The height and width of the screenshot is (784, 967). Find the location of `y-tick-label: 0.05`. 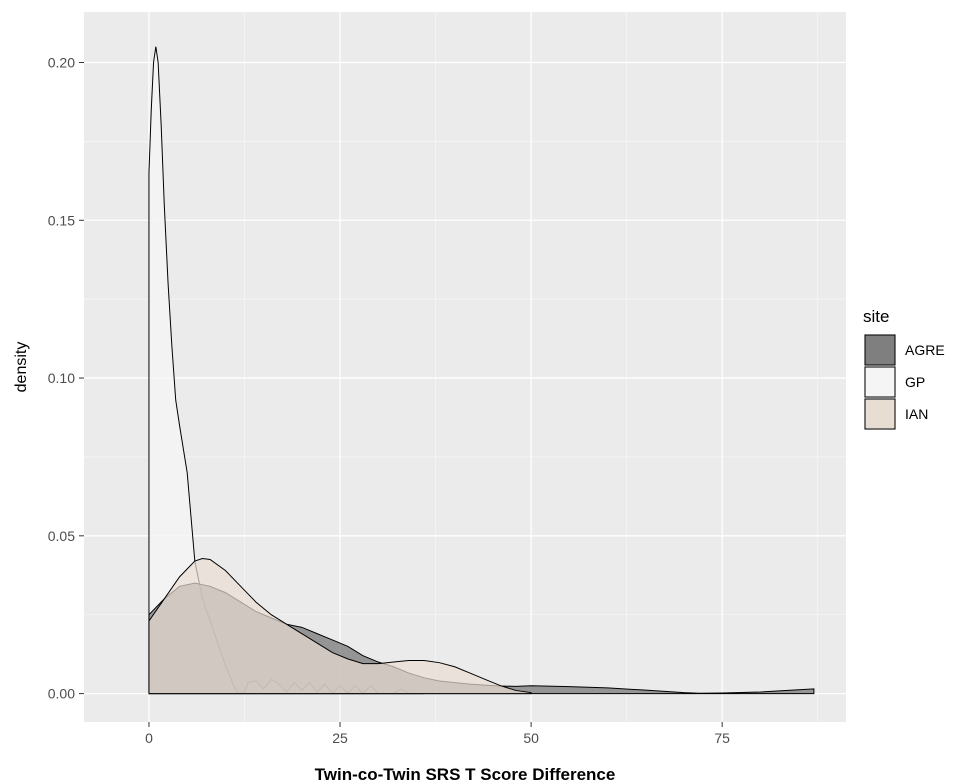

y-tick-label: 0.05 is located at coordinates (61, 536).